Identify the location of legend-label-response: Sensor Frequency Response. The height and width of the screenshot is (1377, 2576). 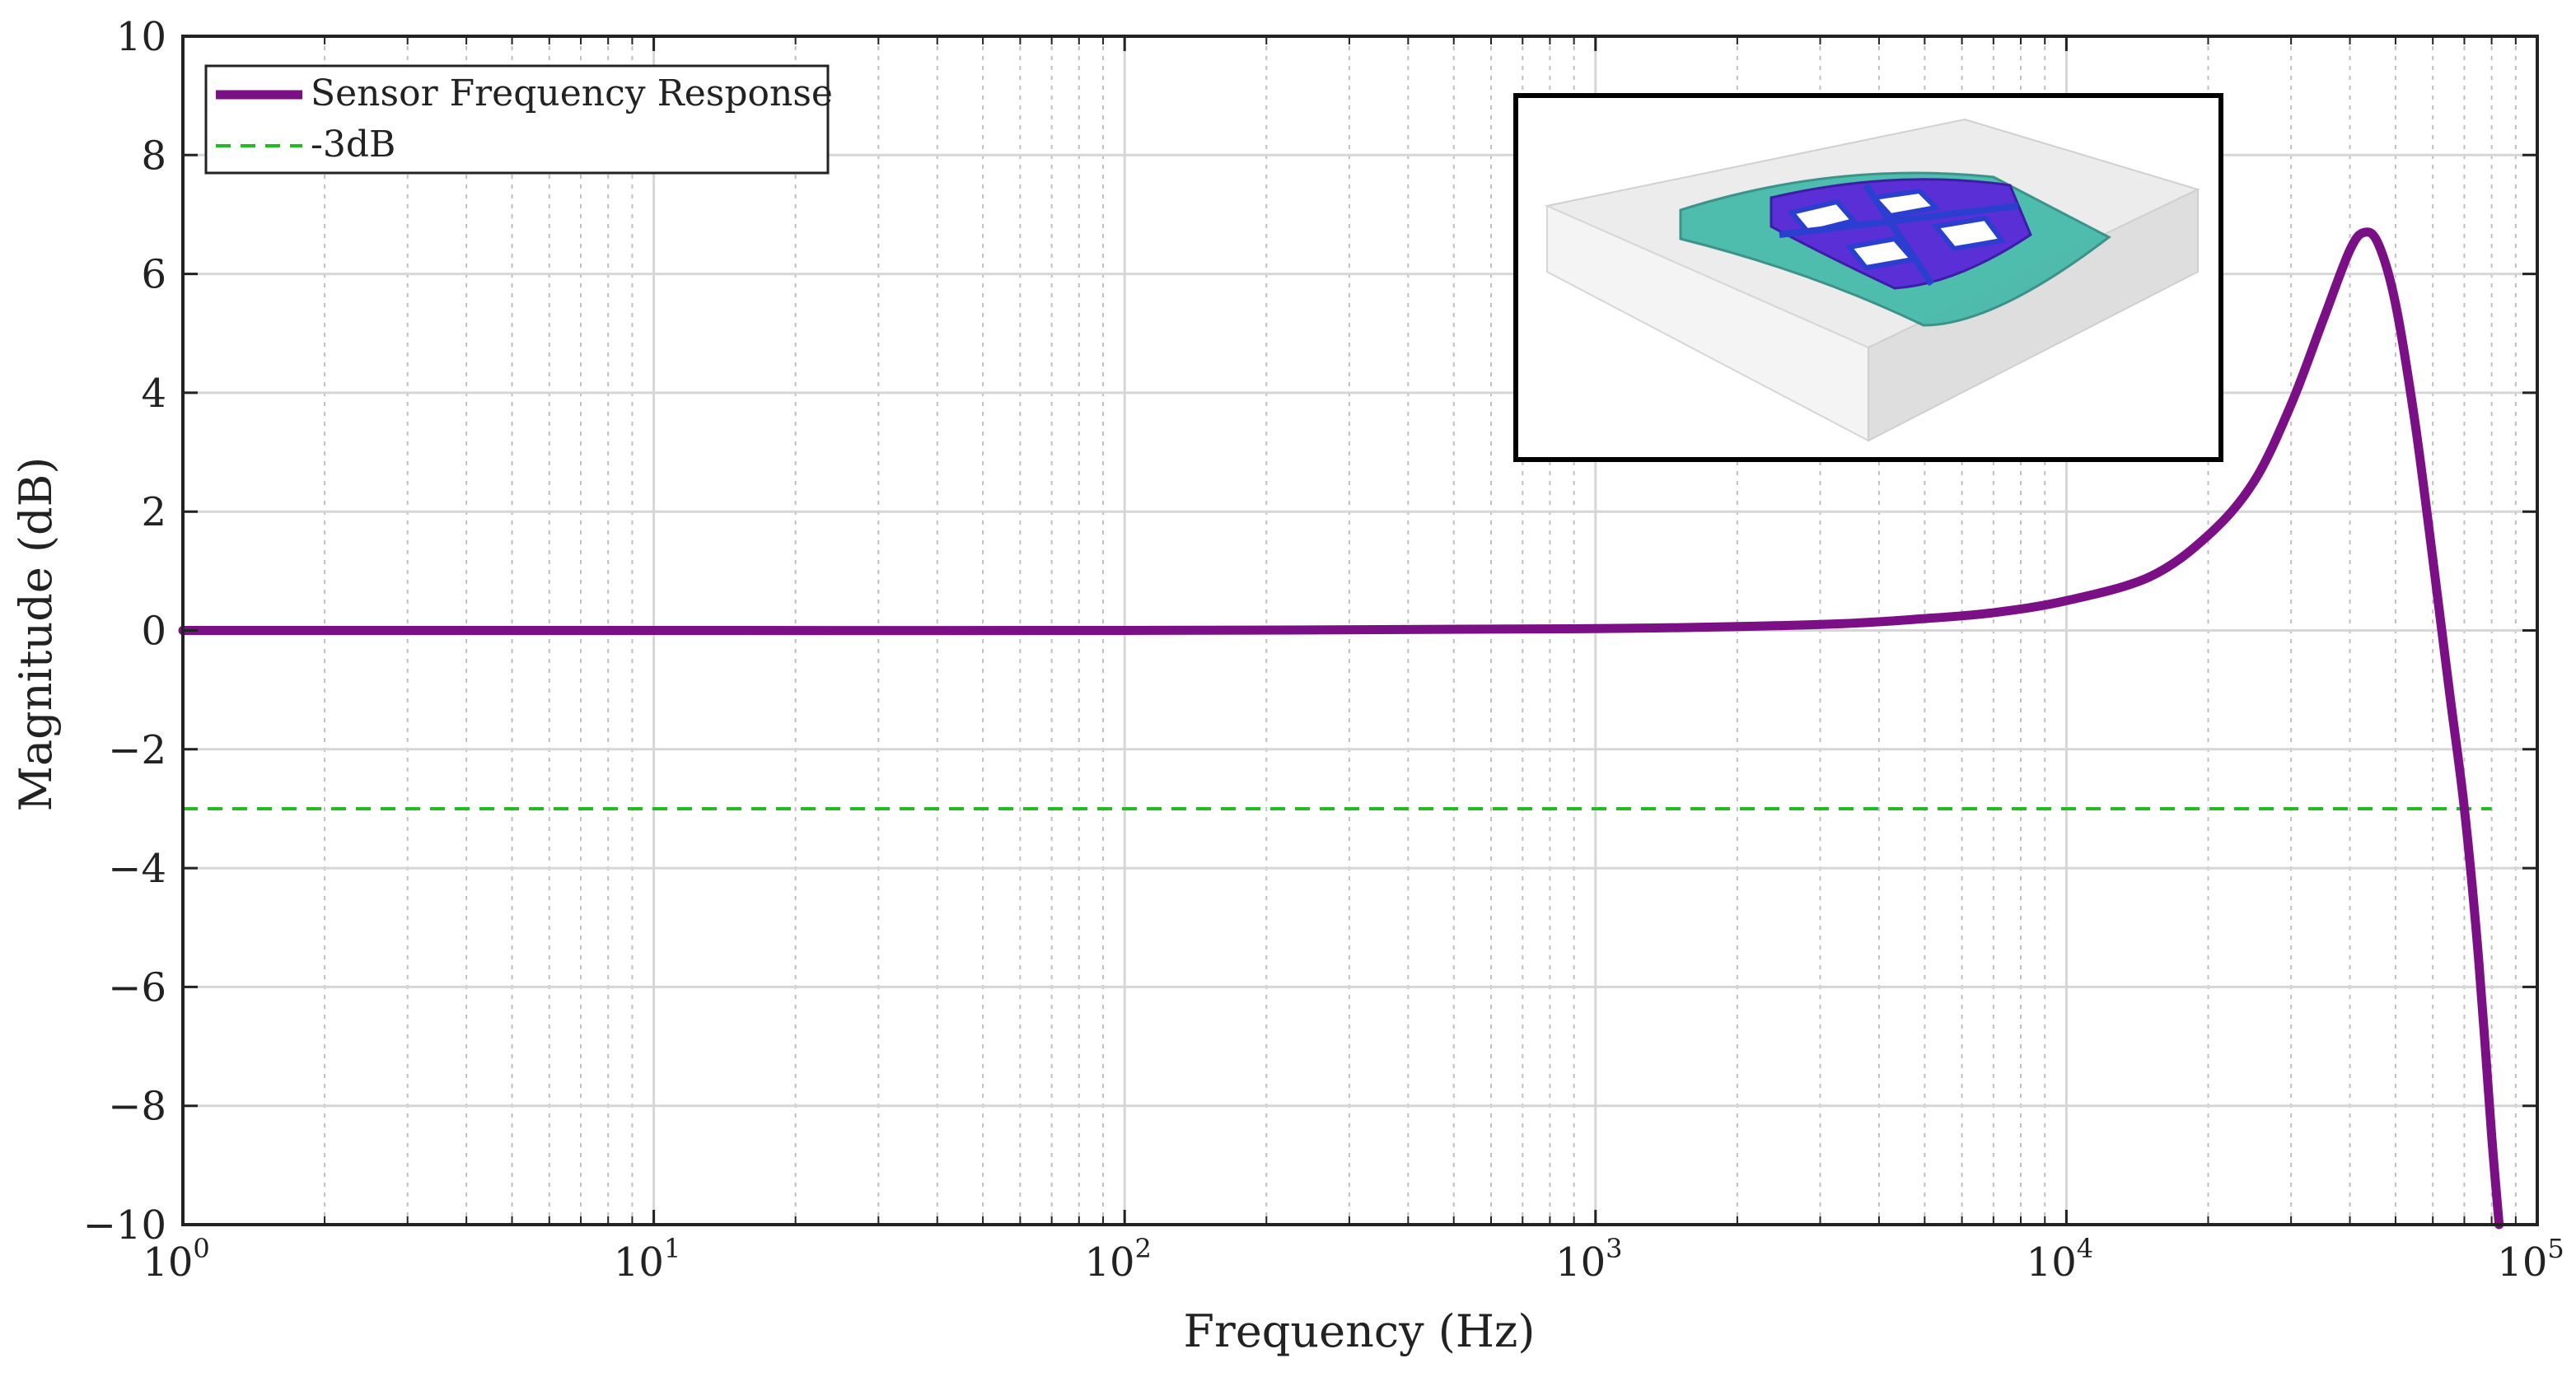
(572, 93).